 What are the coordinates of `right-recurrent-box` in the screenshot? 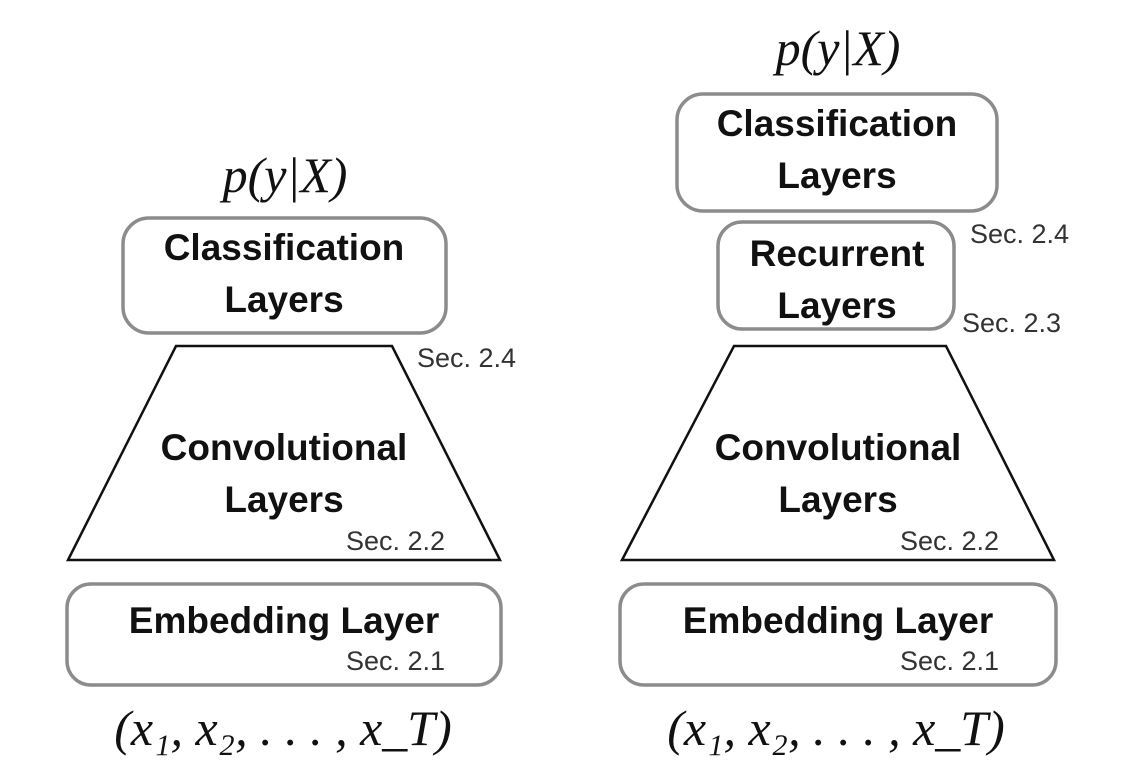 It's located at (836, 275).